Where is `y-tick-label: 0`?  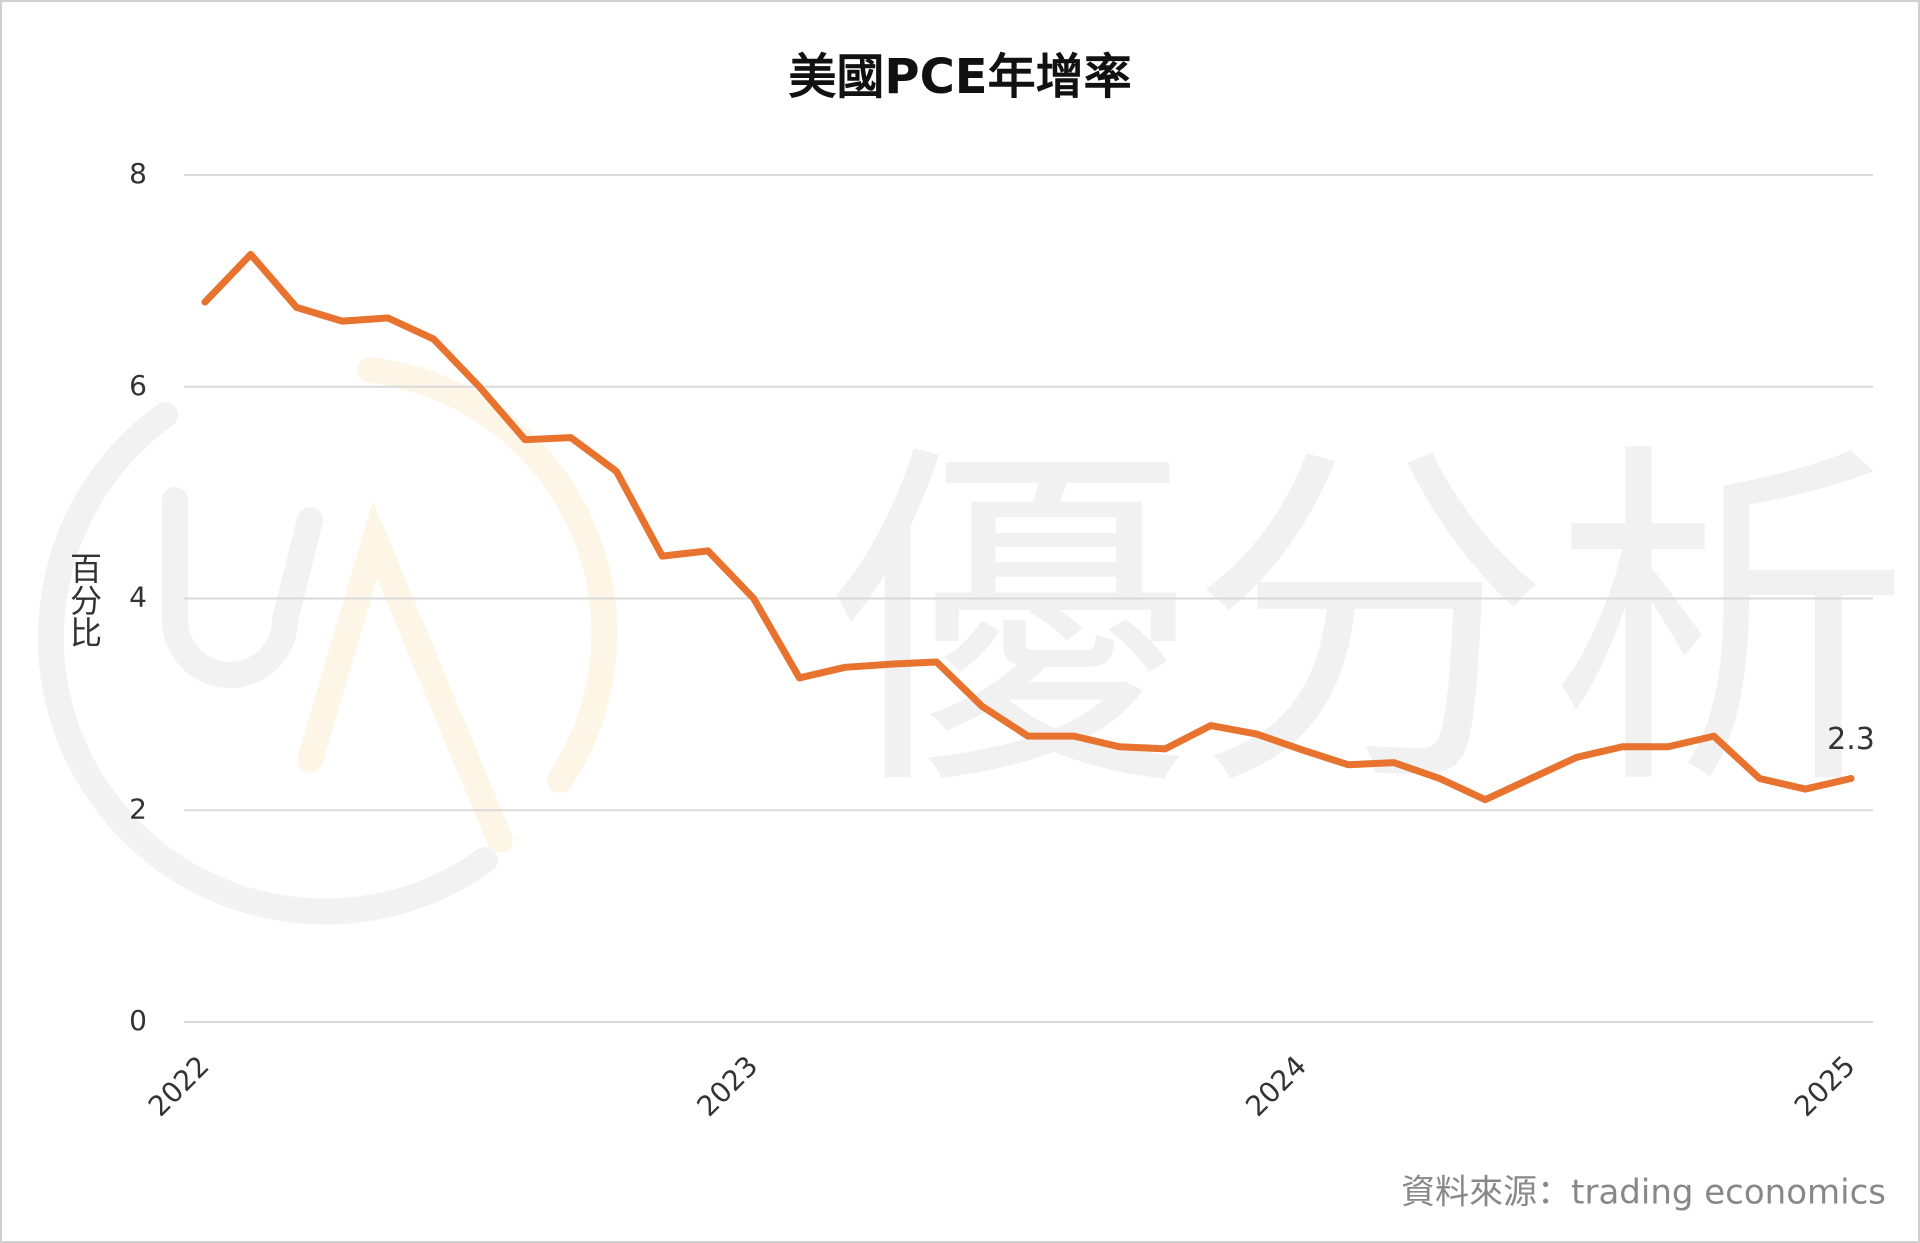 y-tick-label: 0 is located at coordinates (138, 1020).